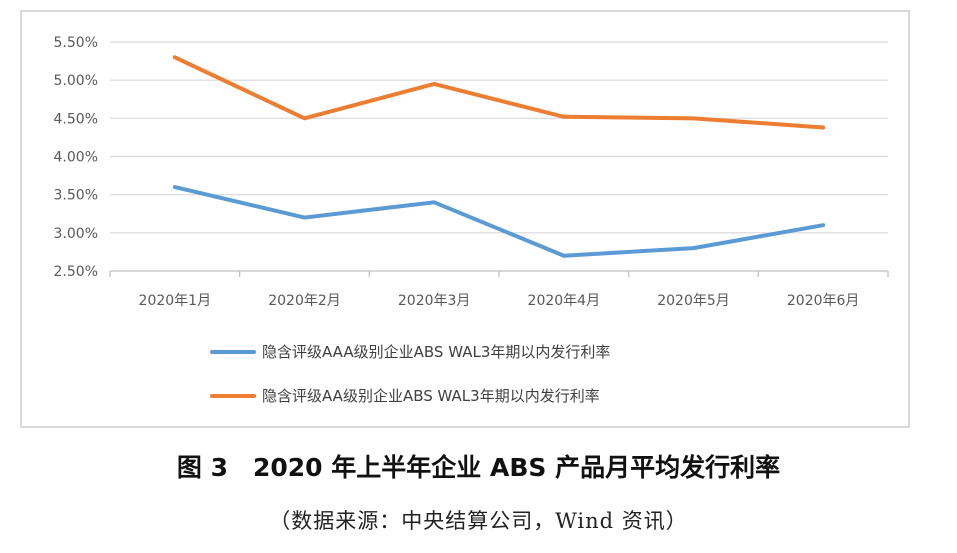 Image resolution: width=957 pixels, height=553 pixels. What do you see at coordinates (76, 234) in the screenshot?
I see `y-tick-label: 3.00%` at bounding box center [76, 234].